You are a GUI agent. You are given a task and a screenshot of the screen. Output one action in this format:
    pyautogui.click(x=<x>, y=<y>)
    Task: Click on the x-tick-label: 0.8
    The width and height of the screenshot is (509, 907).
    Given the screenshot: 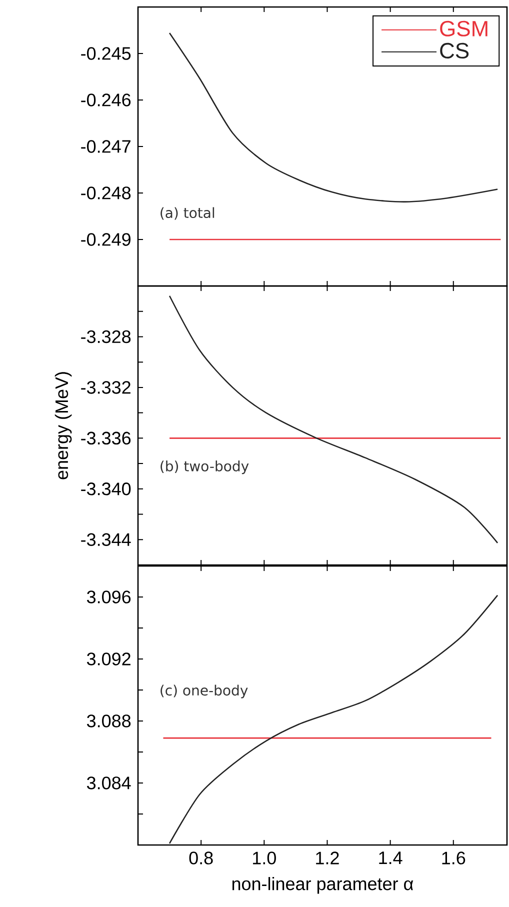 What is the action you would take?
    pyautogui.click(x=201, y=858)
    